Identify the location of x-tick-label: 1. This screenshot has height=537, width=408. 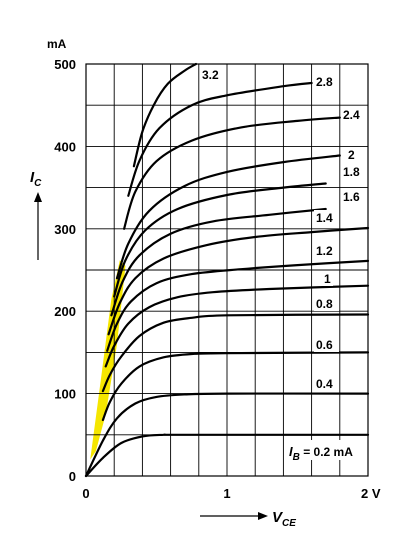
(226, 493).